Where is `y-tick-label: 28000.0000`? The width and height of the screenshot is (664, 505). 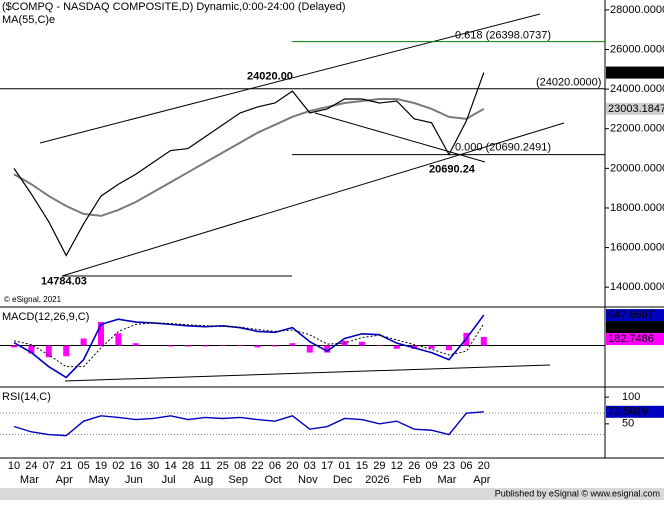
y-tick-label: 28000.0000 is located at coordinates (637, 10).